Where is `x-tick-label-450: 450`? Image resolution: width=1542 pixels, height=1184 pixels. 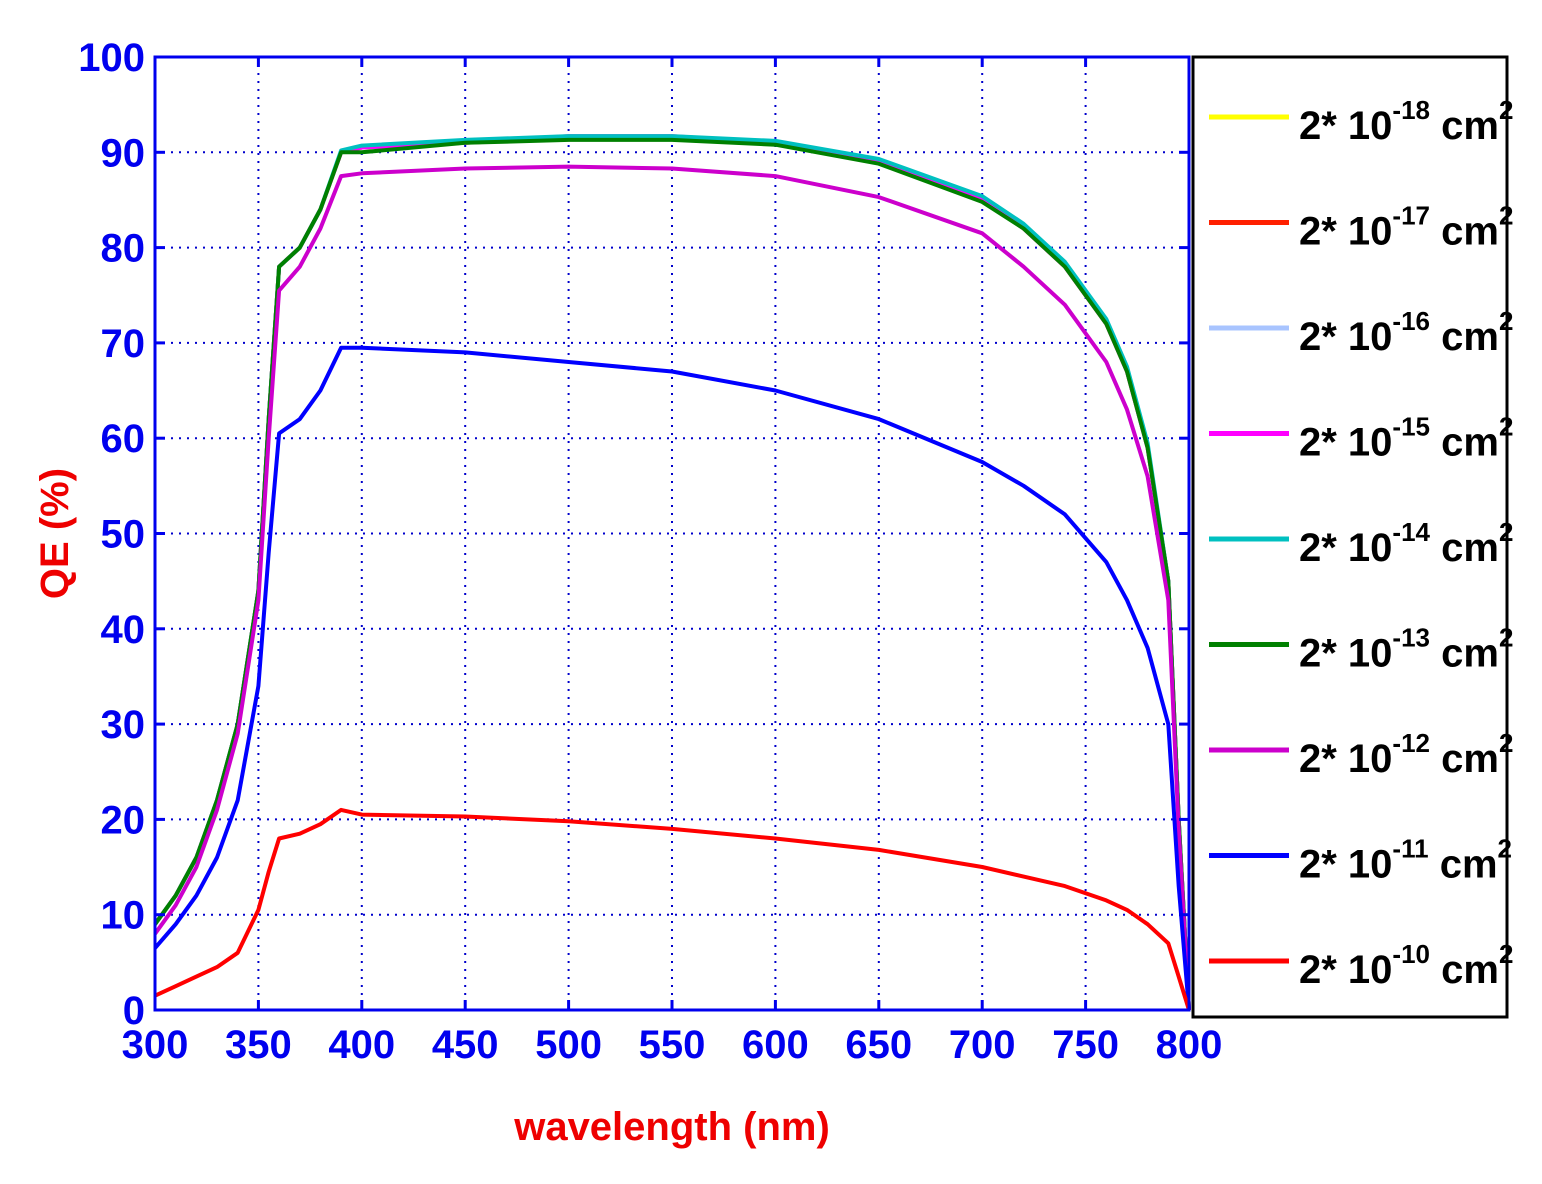
x-tick-label-450: 450 is located at coordinates (465, 1045).